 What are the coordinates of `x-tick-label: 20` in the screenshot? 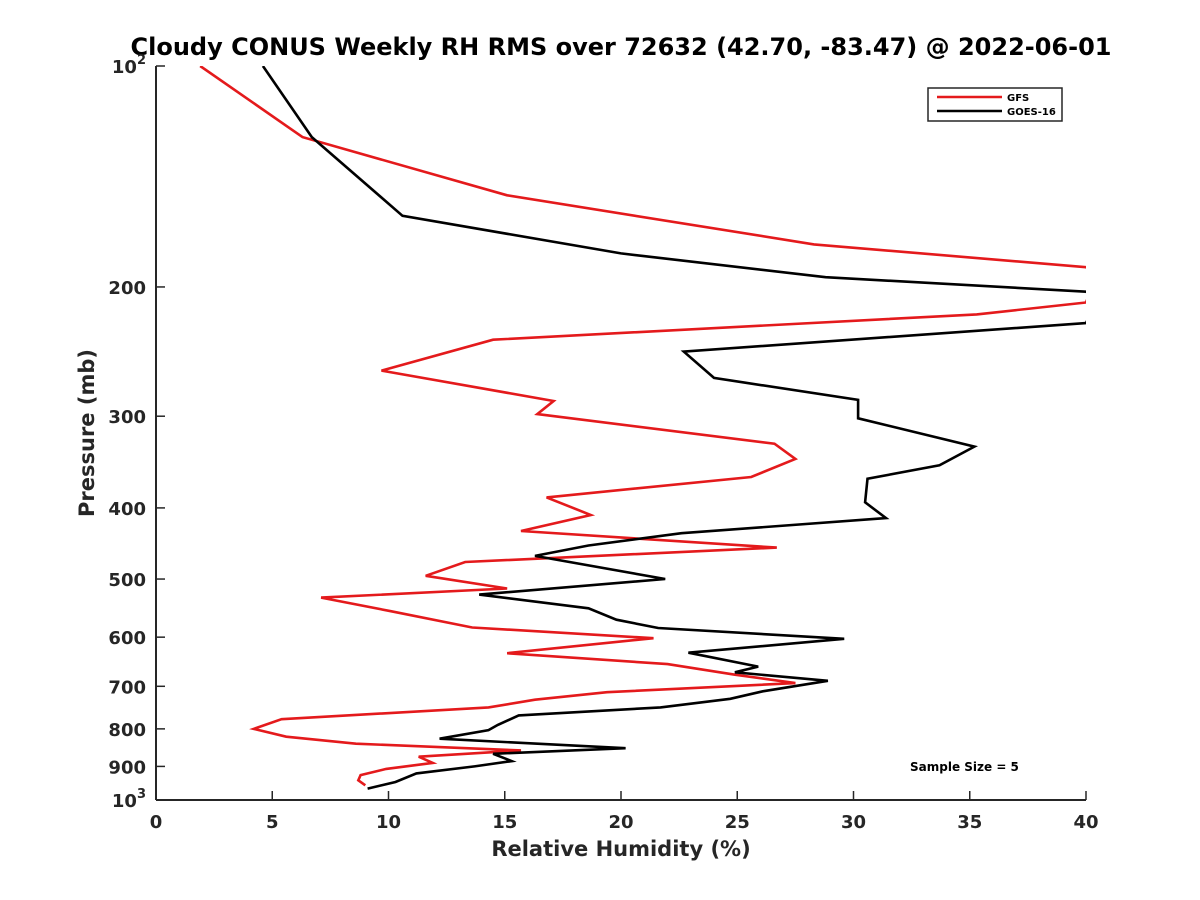 It's located at (620, 822).